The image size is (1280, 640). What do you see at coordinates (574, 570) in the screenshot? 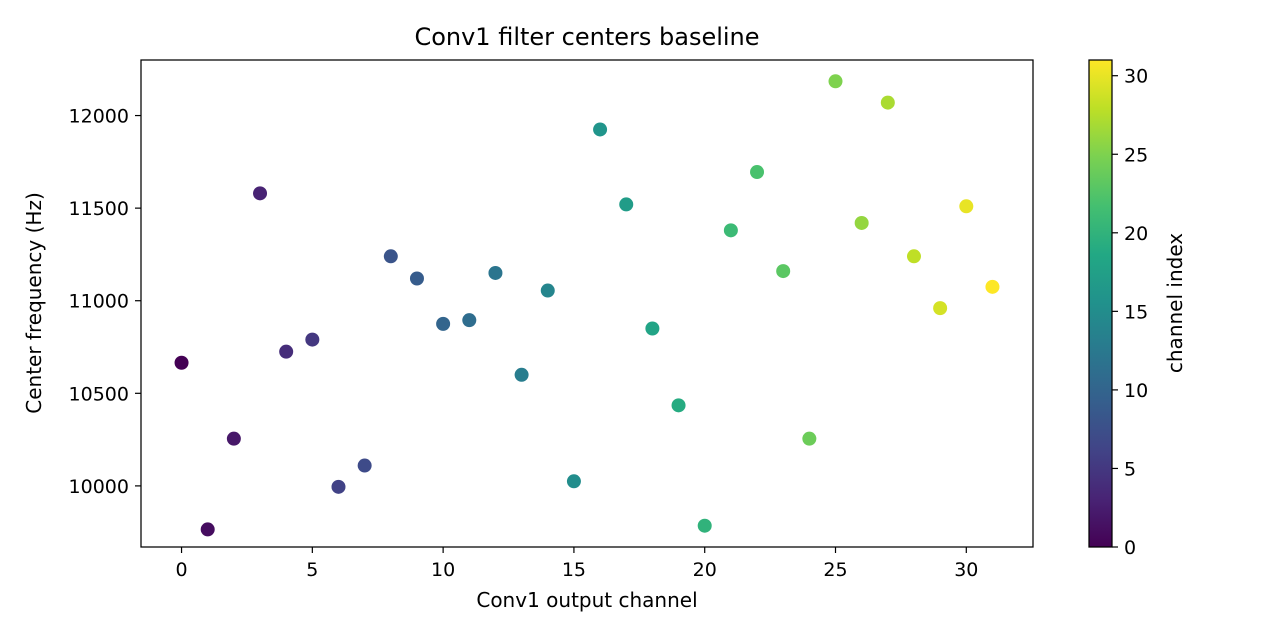
I see `x-tick-label: 15` at bounding box center [574, 570].